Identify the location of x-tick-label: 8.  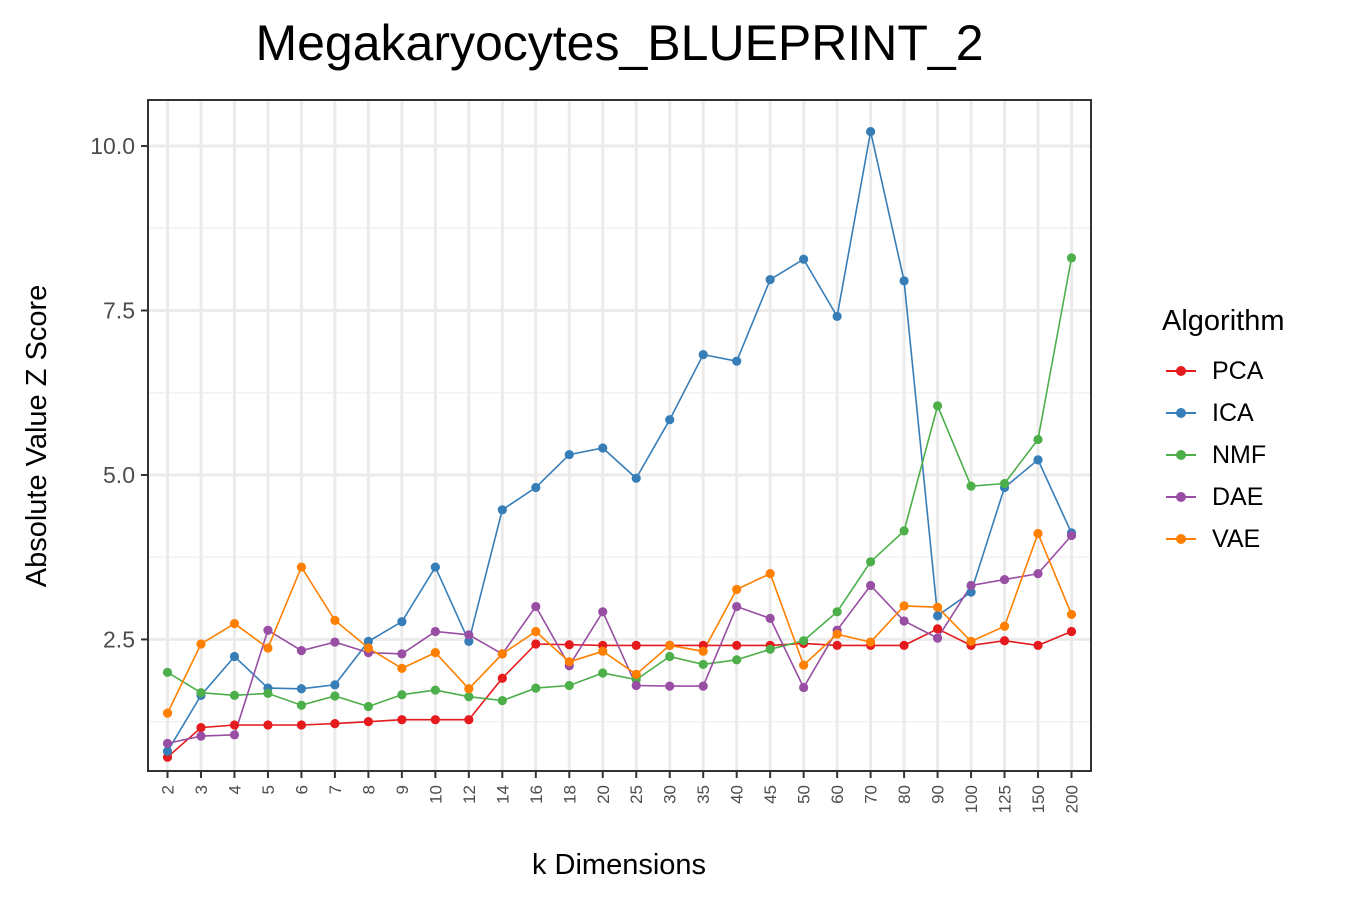
(368, 789).